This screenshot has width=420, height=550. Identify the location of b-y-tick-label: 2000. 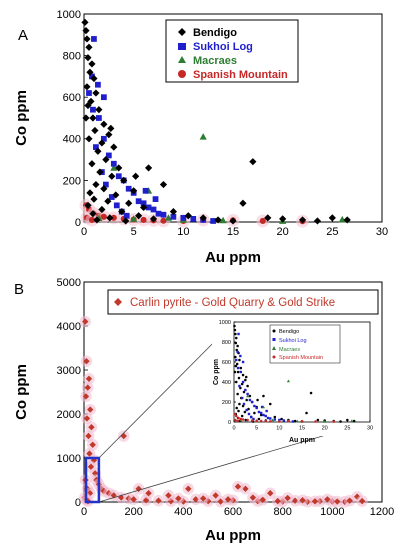
(69, 415).